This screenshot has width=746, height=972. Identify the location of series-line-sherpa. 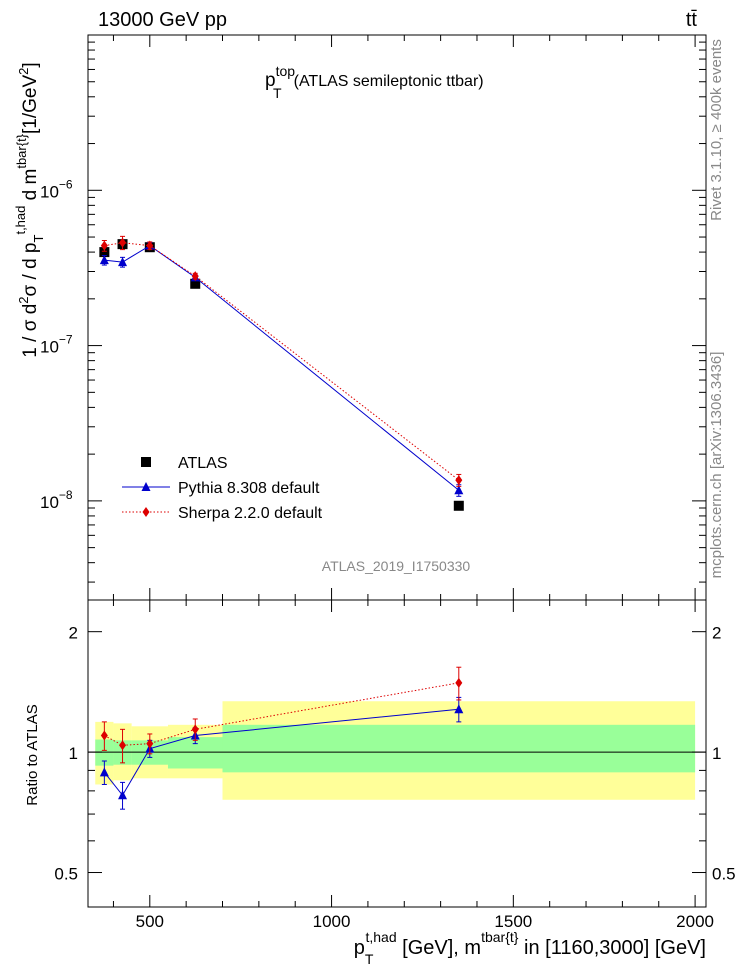
(282, 361).